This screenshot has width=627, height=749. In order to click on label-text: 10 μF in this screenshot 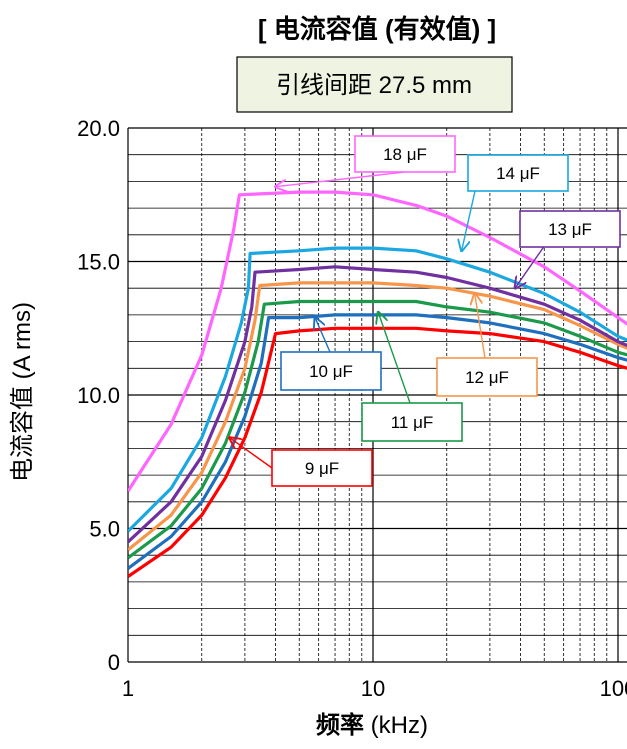, I will do `click(331, 371)`.